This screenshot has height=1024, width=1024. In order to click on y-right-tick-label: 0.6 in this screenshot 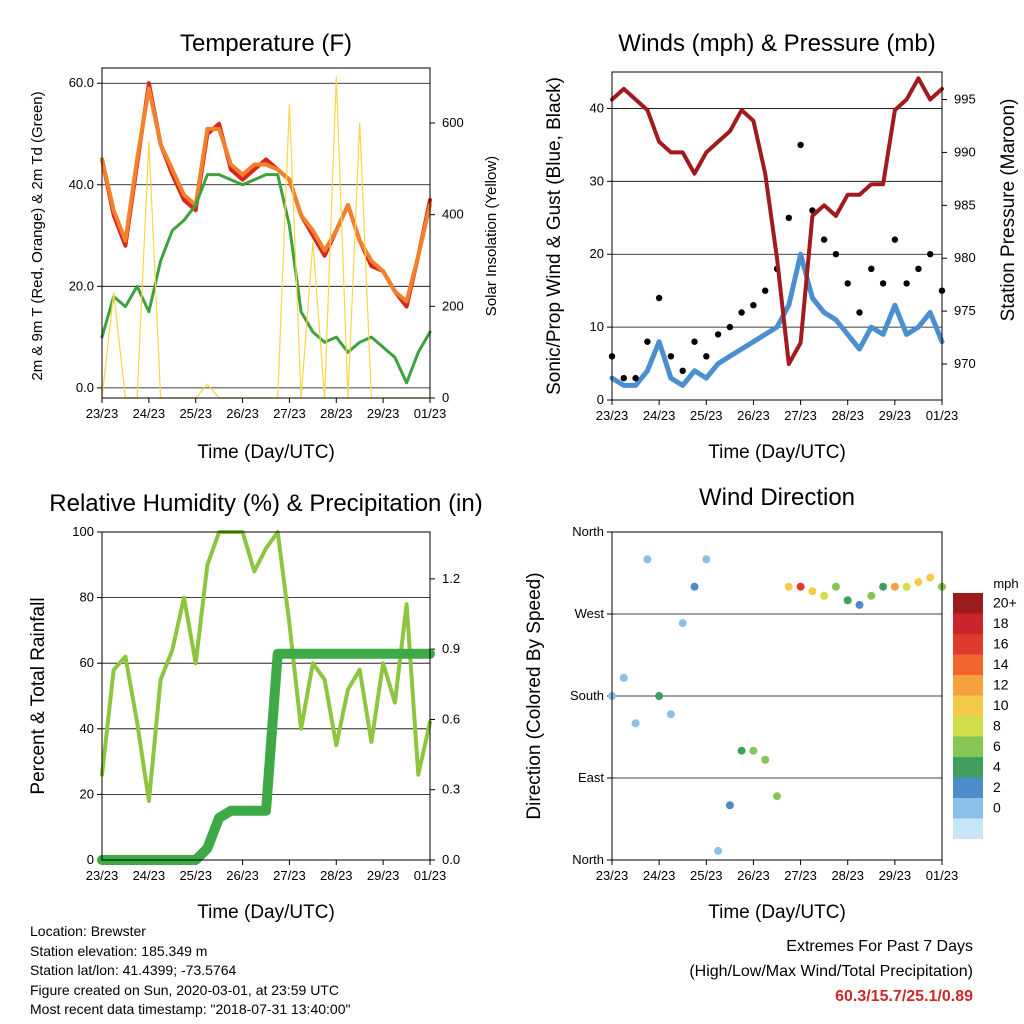, I will do `click(451, 718)`.